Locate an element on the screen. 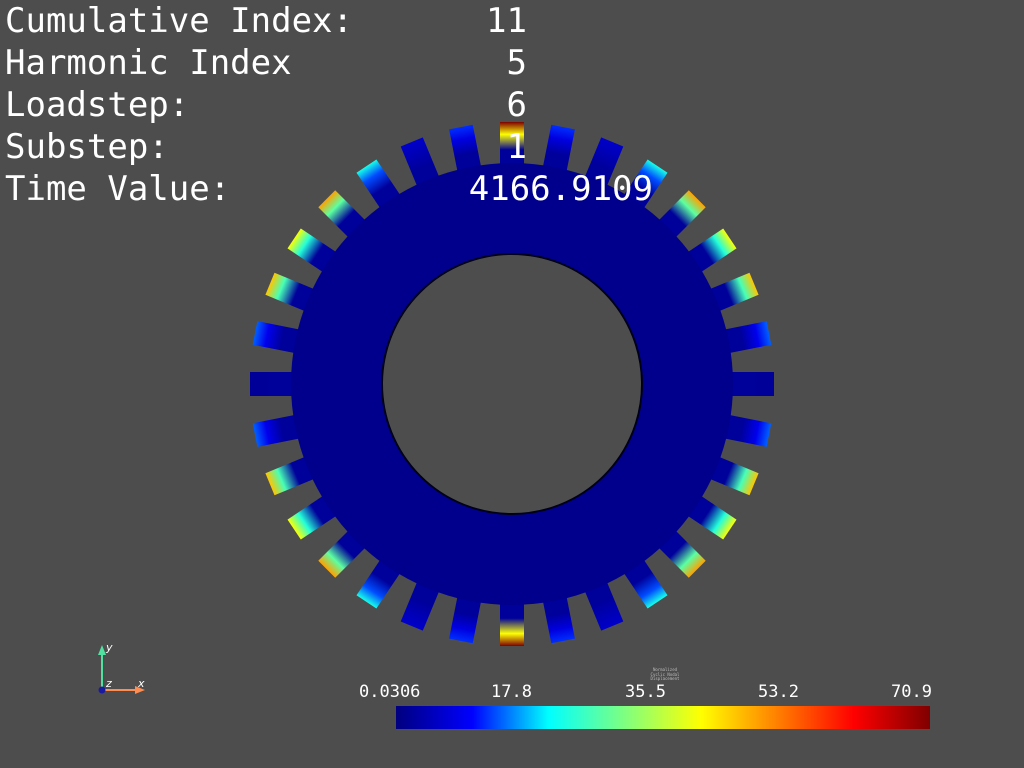 The image size is (1024, 768). y-axis-arrow-icon is located at coordinates (102, 650).